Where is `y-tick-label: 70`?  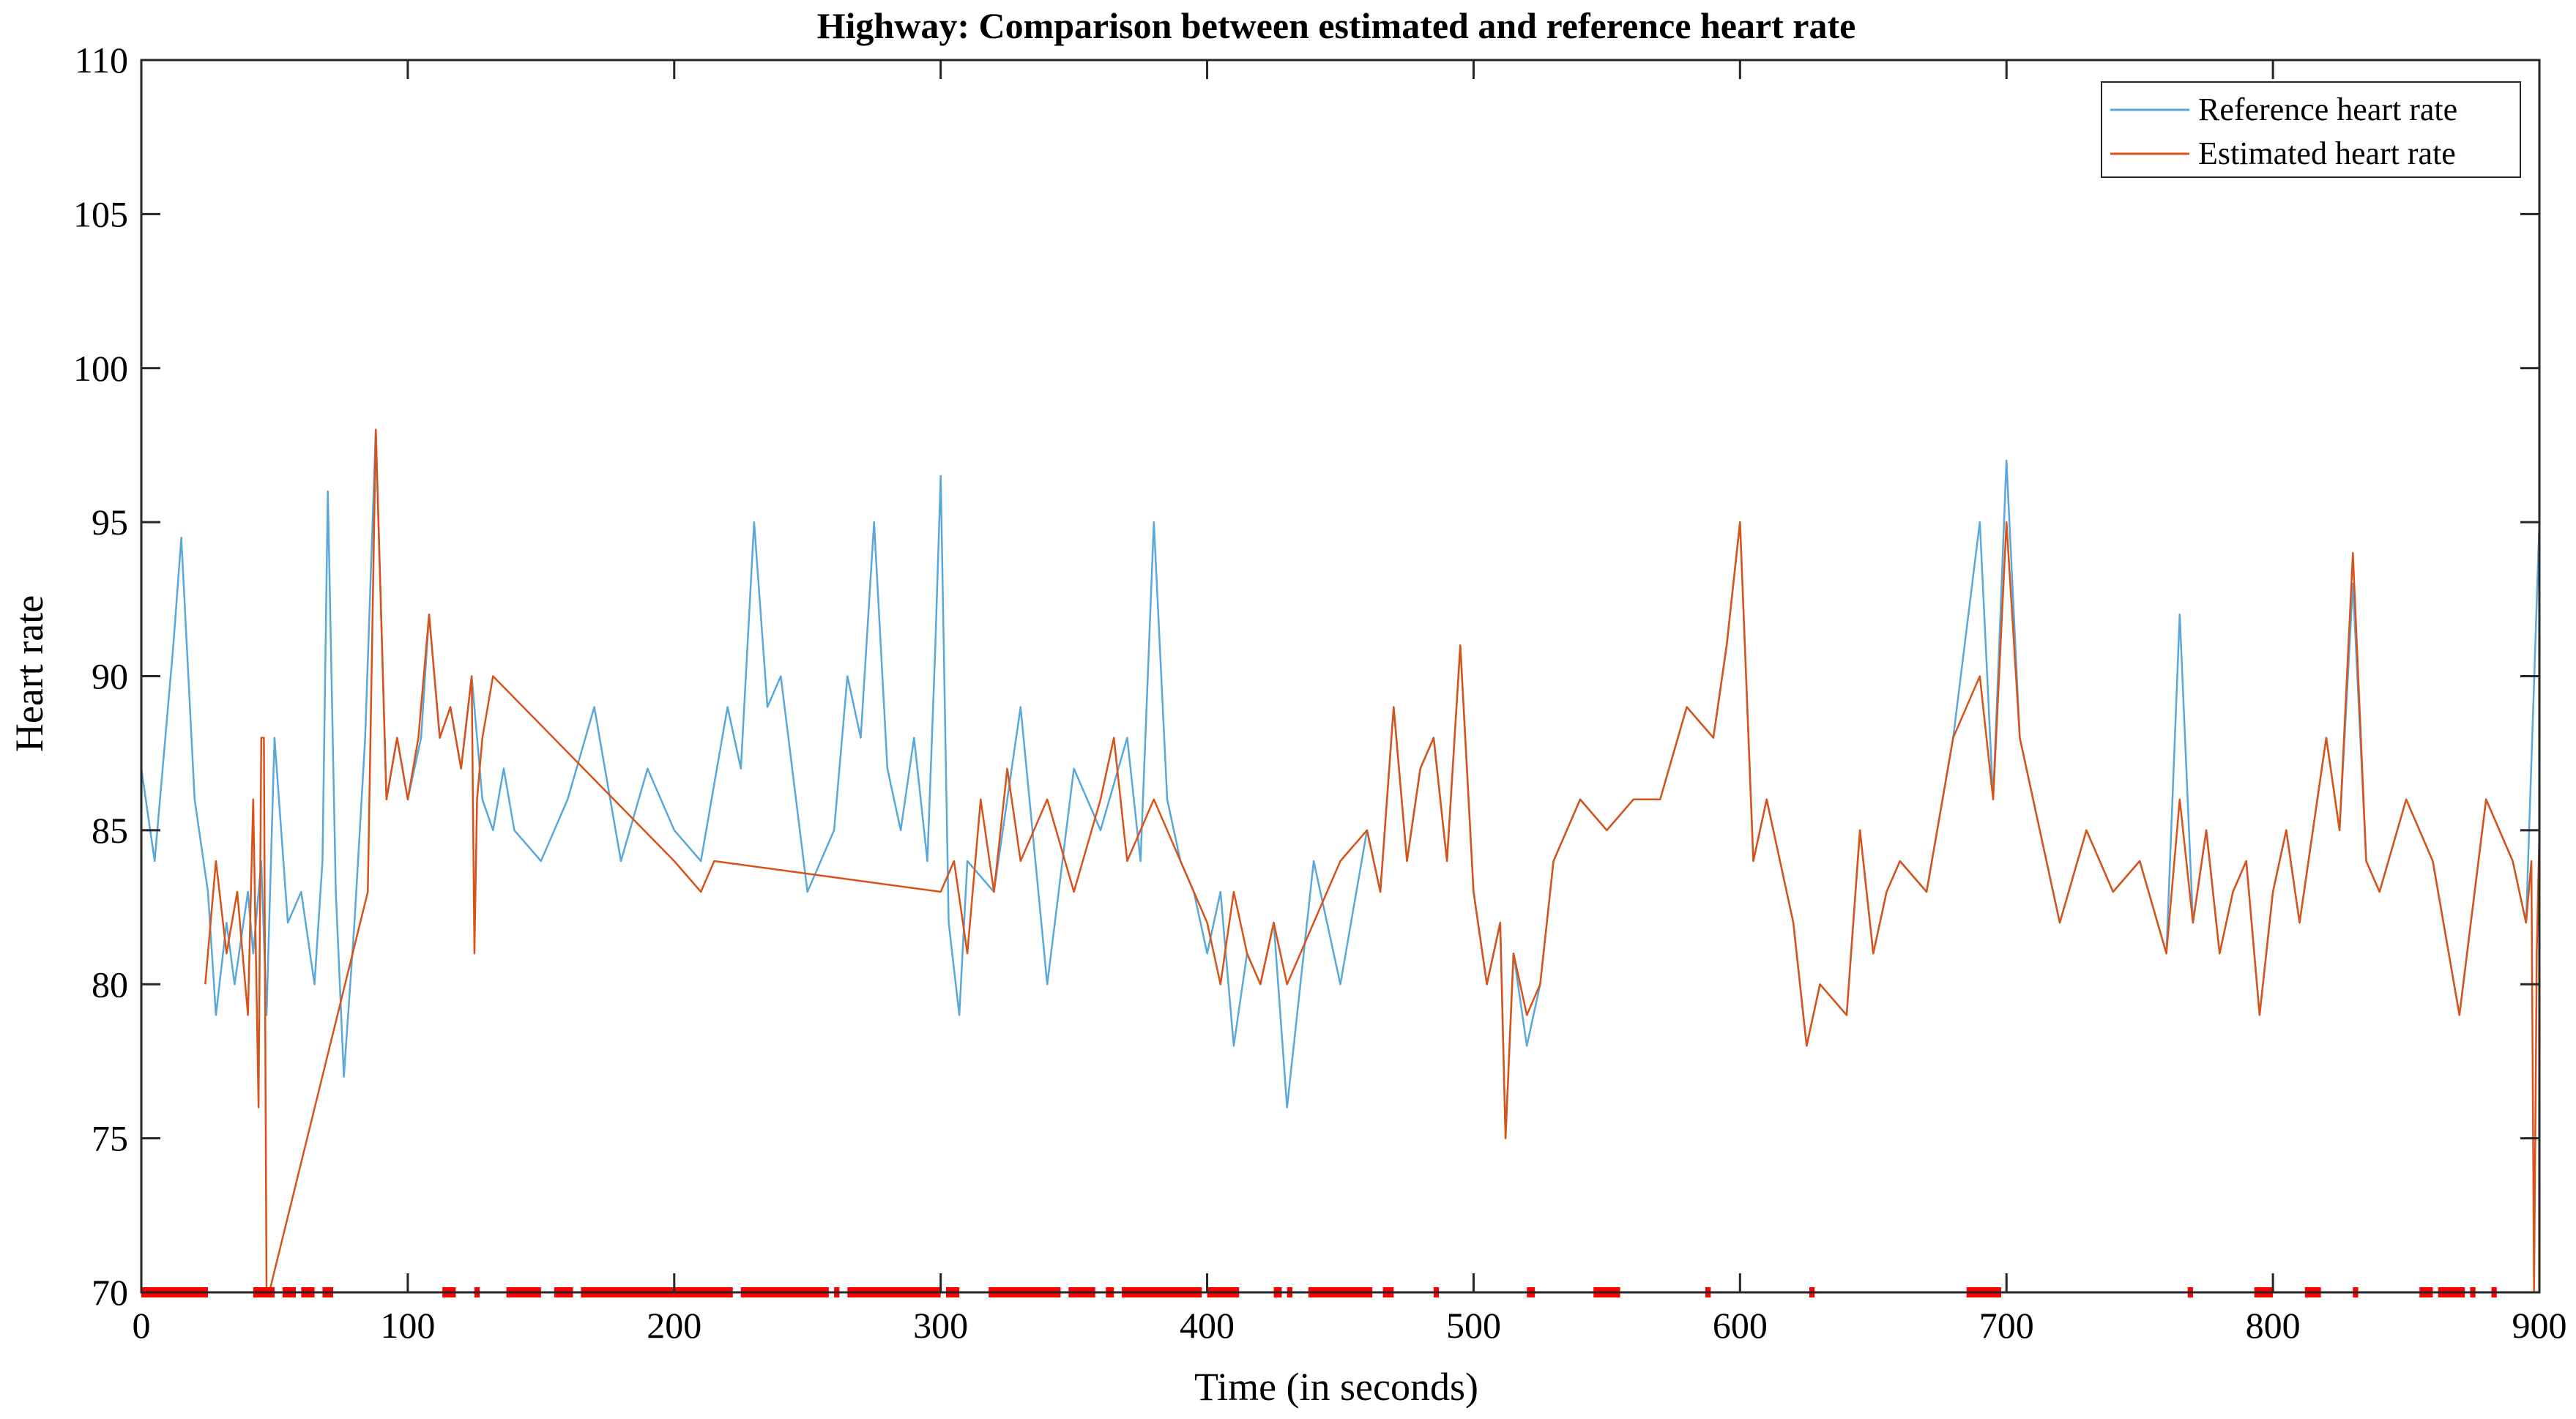 y-tick-label: 70 is located at coordinates (110, 1292).